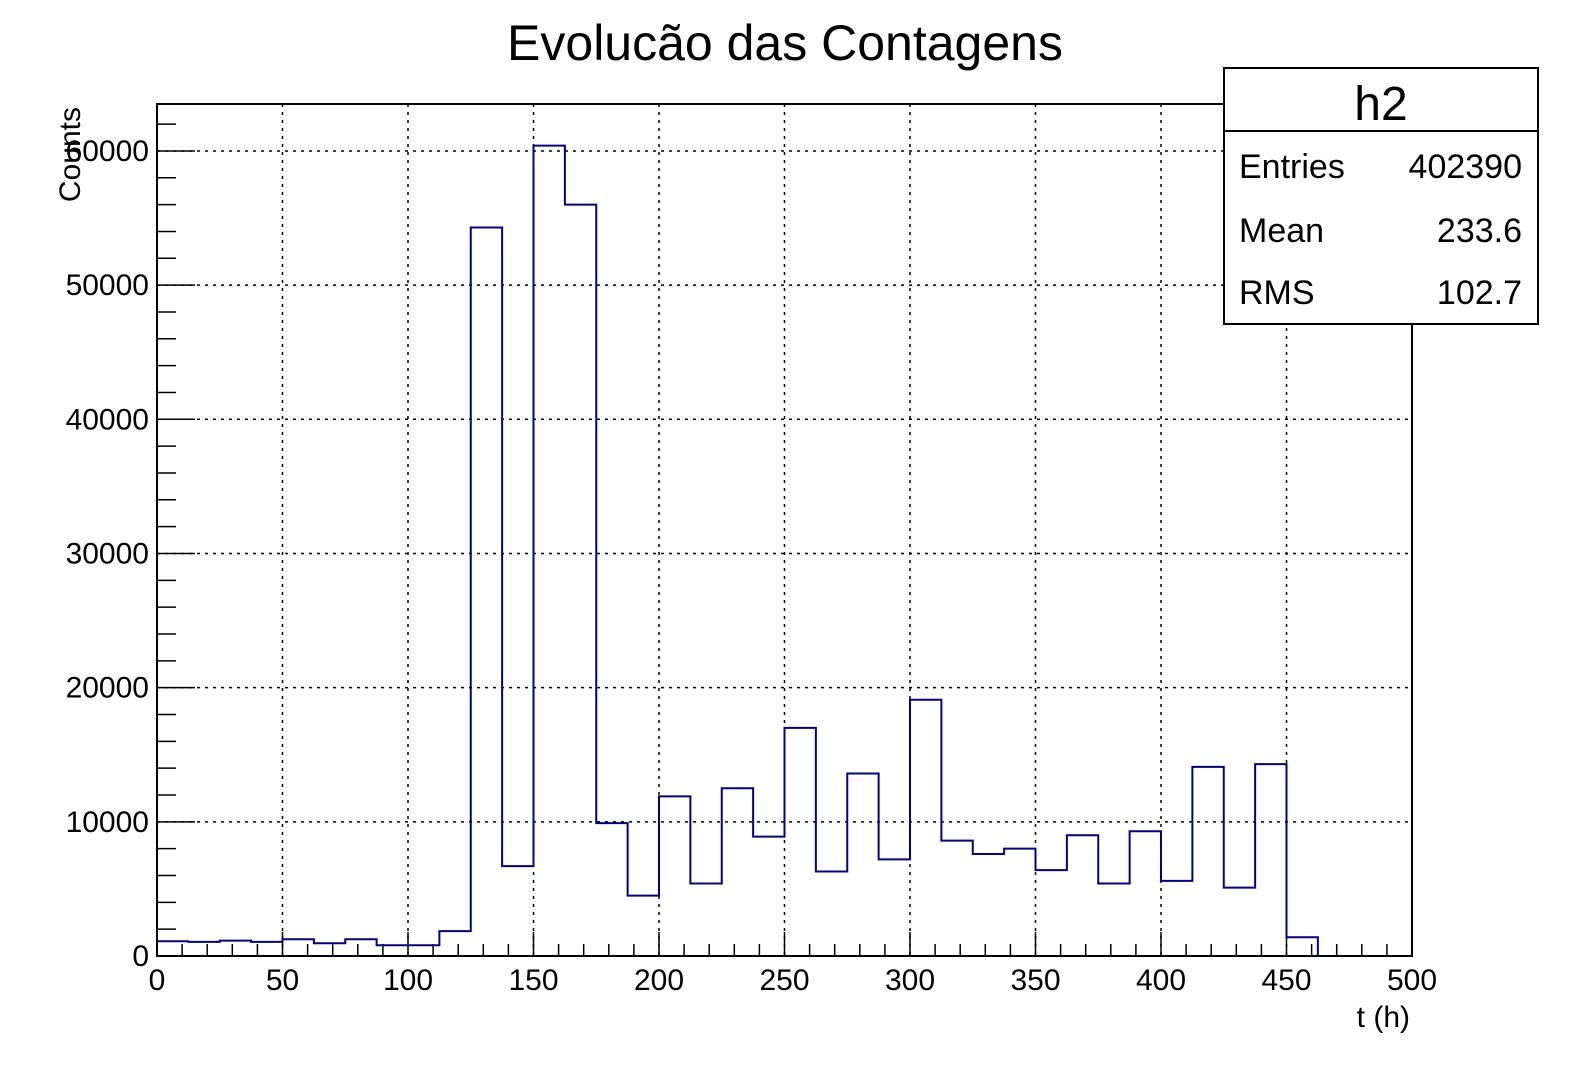  Describe the element at coordinates (1277, 293) in the screenshot. I see `stats-rms-label: RMS` at that location.